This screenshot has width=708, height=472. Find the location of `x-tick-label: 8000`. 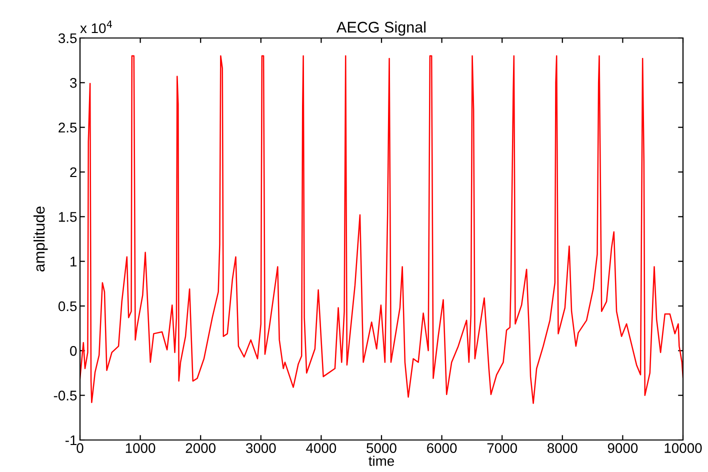

x-tick-label: 8000 is located at coordinates (563, 448).